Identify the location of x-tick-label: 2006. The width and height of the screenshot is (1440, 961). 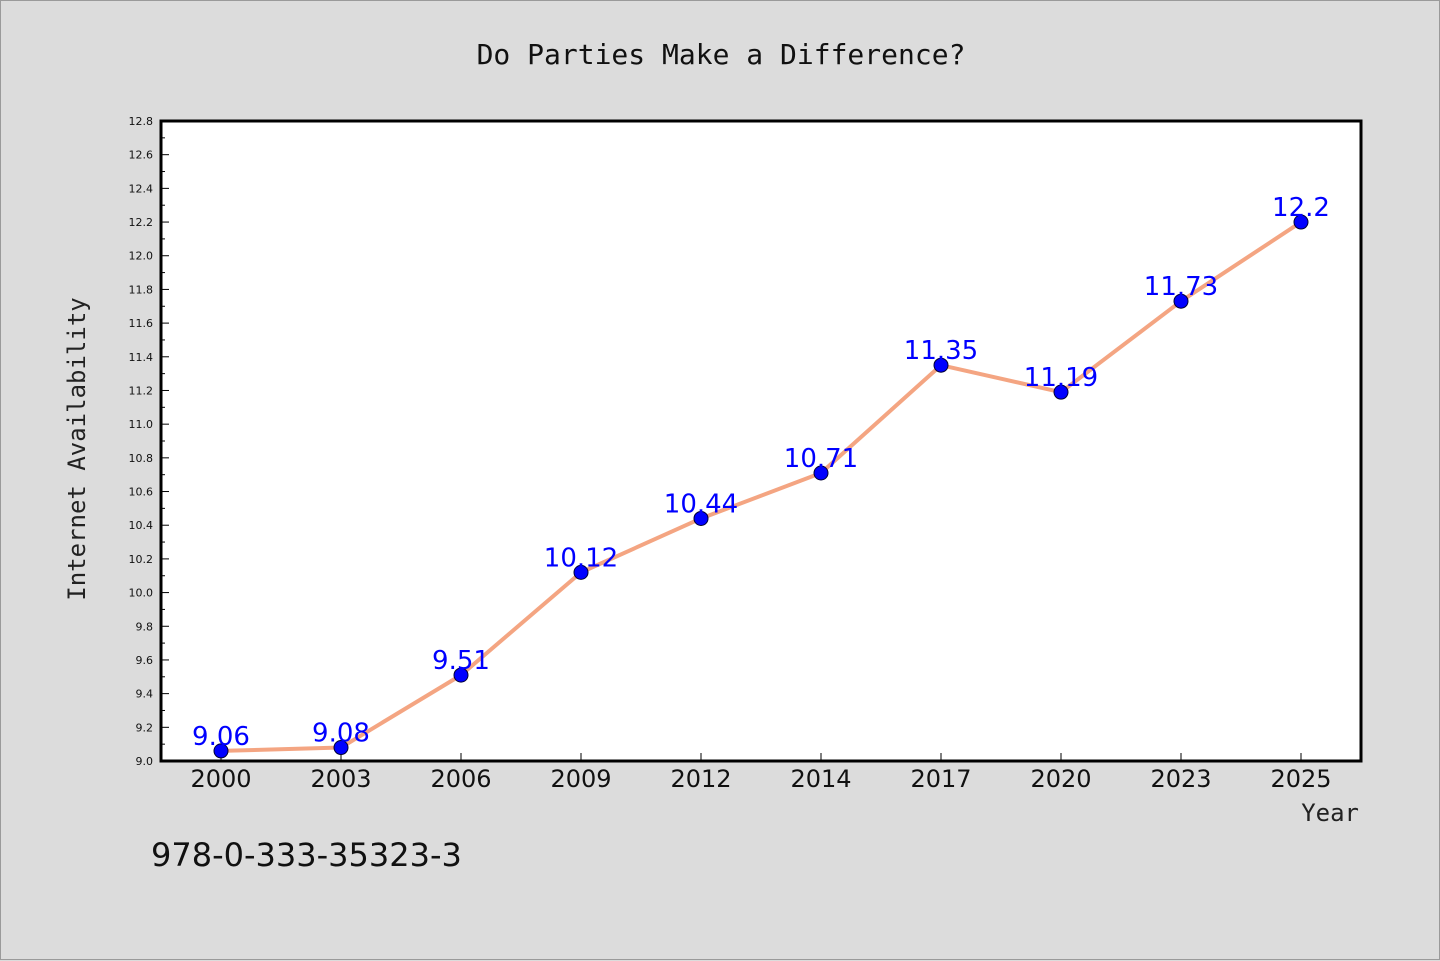
(460, 779).